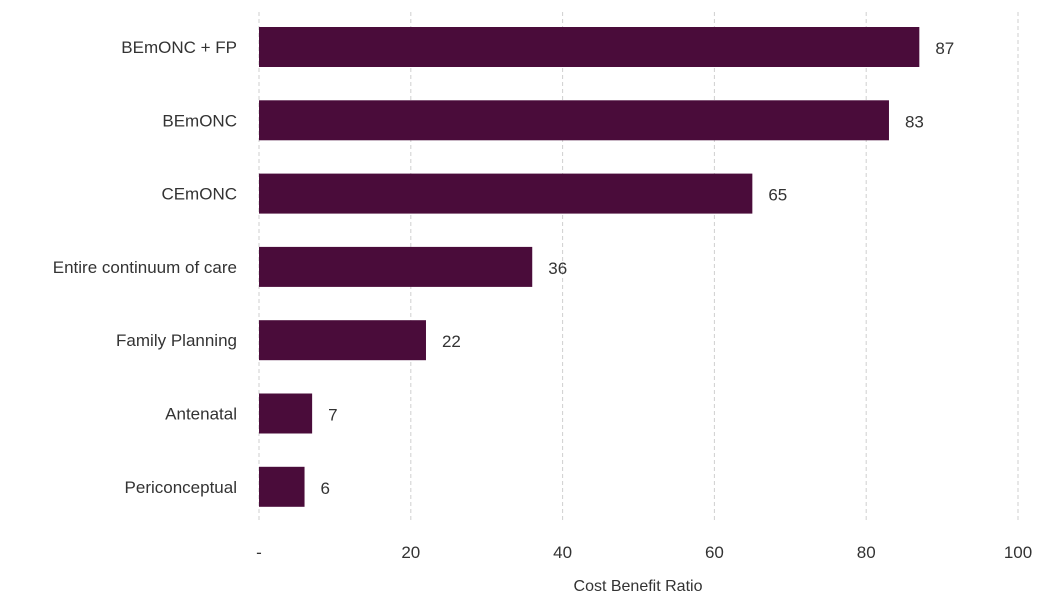  Describe the element at coordinates (325, 488) in the screenshot. I see `value-label: 6` at that location.